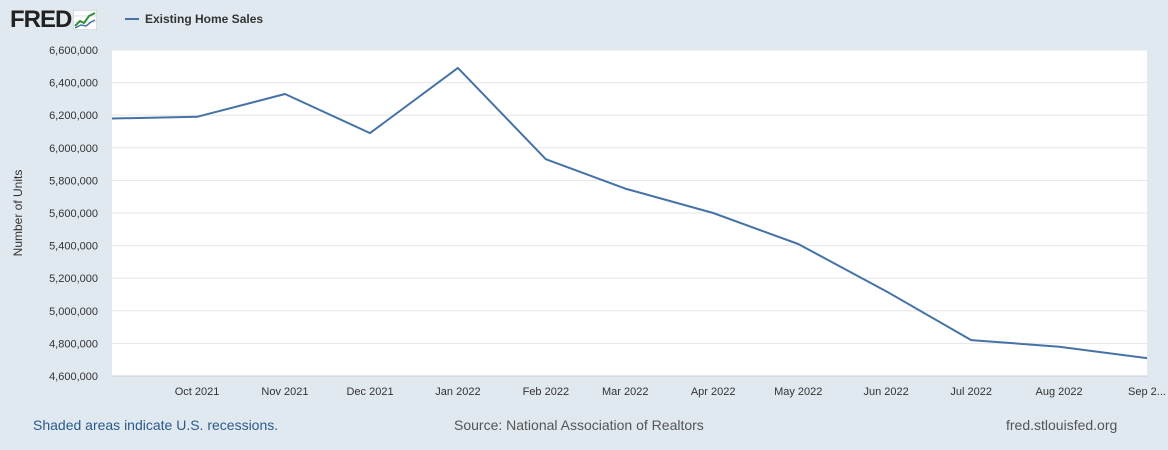 This screenshot has height=450, width=1168. Describe the element at coordinates (713, 392) in the screenshot. I see `x-tick-label: Apr 2022` at that location.